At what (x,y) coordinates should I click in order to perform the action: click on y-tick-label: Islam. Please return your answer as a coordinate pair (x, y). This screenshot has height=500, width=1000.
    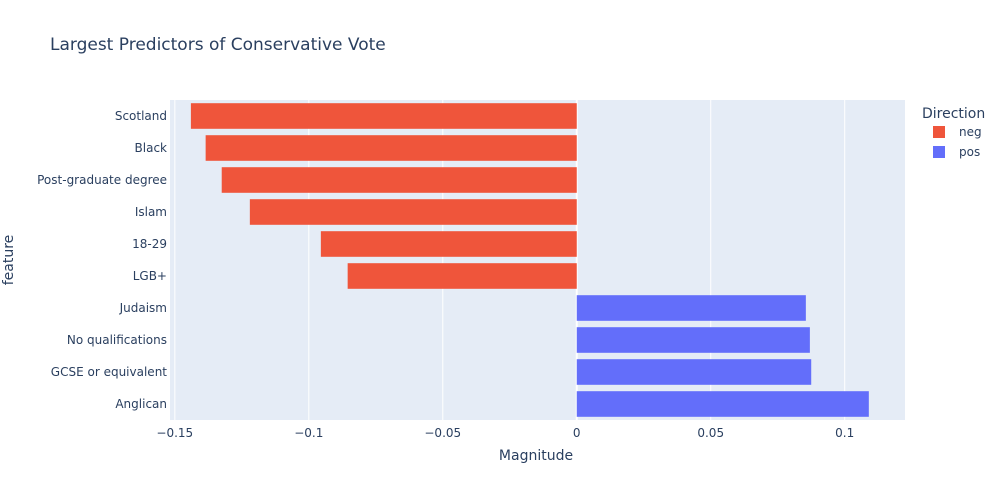
    Looking at the image, I should click on (151, 212).